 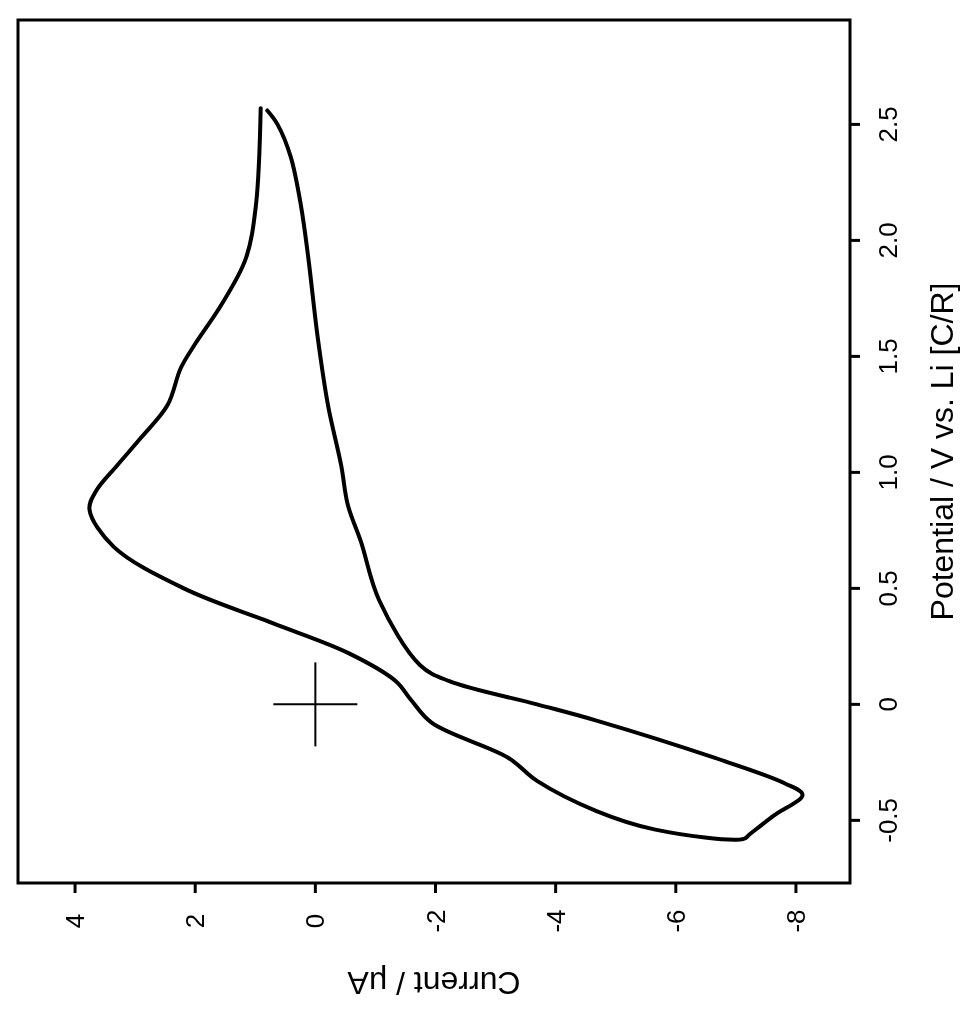 I want to click on y-tick-label: 0.5, so click(x=888, y=588).